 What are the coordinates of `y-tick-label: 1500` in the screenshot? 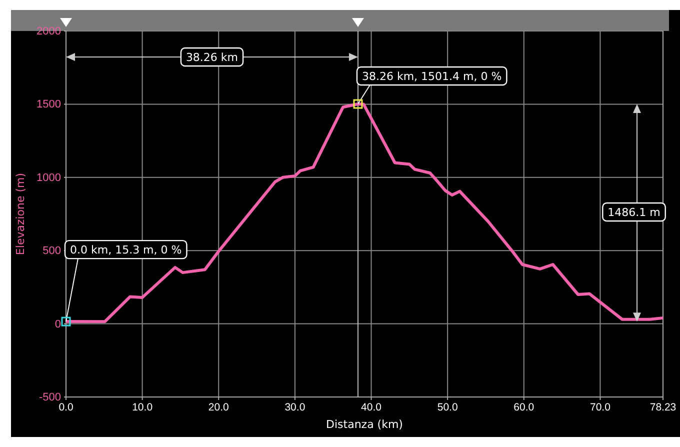 It's located at (48, 104).